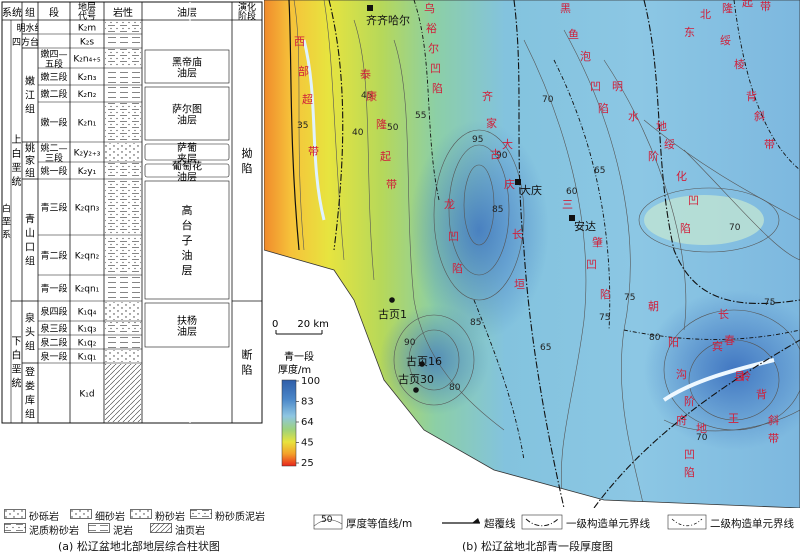  Describe the element at coordinates (54, 531) in the screenshot. I see `lithology-legend-label: 泥质粉砂岩` at that location.